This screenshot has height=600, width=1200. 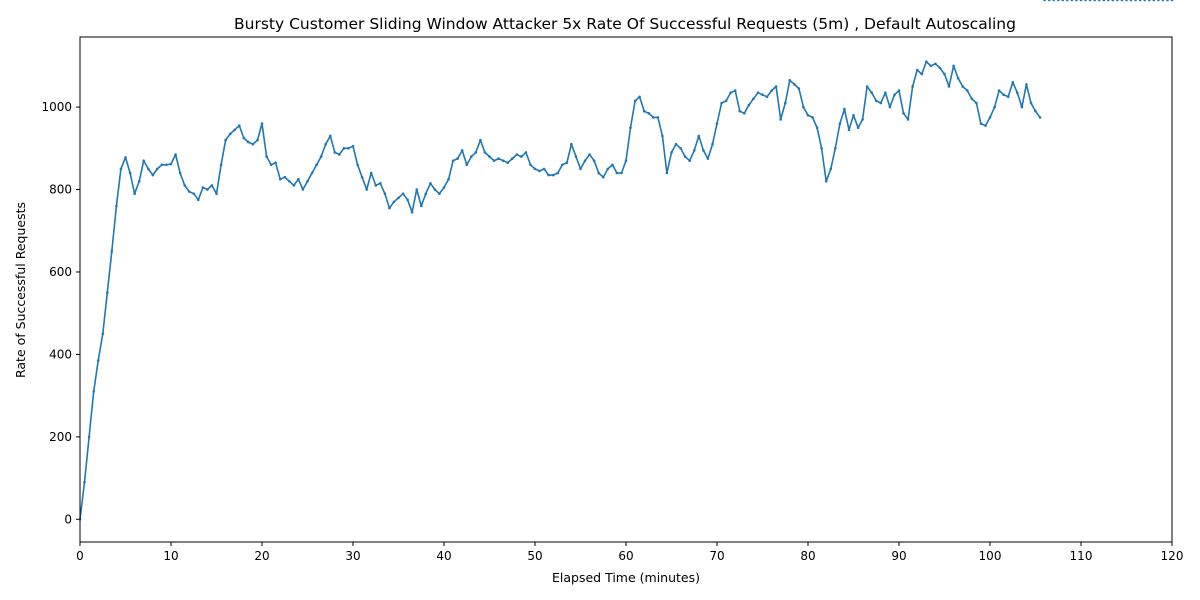 What do you see at coordinates (1081, 556) in the screenshot?
I see `x-tick-label: 110` at bounding box center [1081, 556].